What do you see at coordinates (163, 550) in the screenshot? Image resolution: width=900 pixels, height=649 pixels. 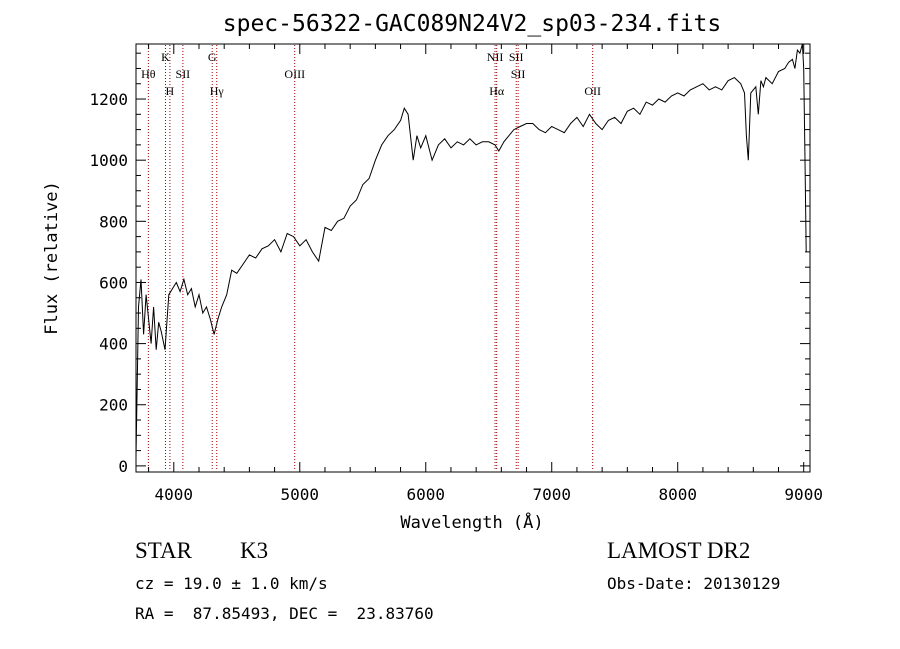 I see `object-class: STAR` at bounding box center [163, 550].